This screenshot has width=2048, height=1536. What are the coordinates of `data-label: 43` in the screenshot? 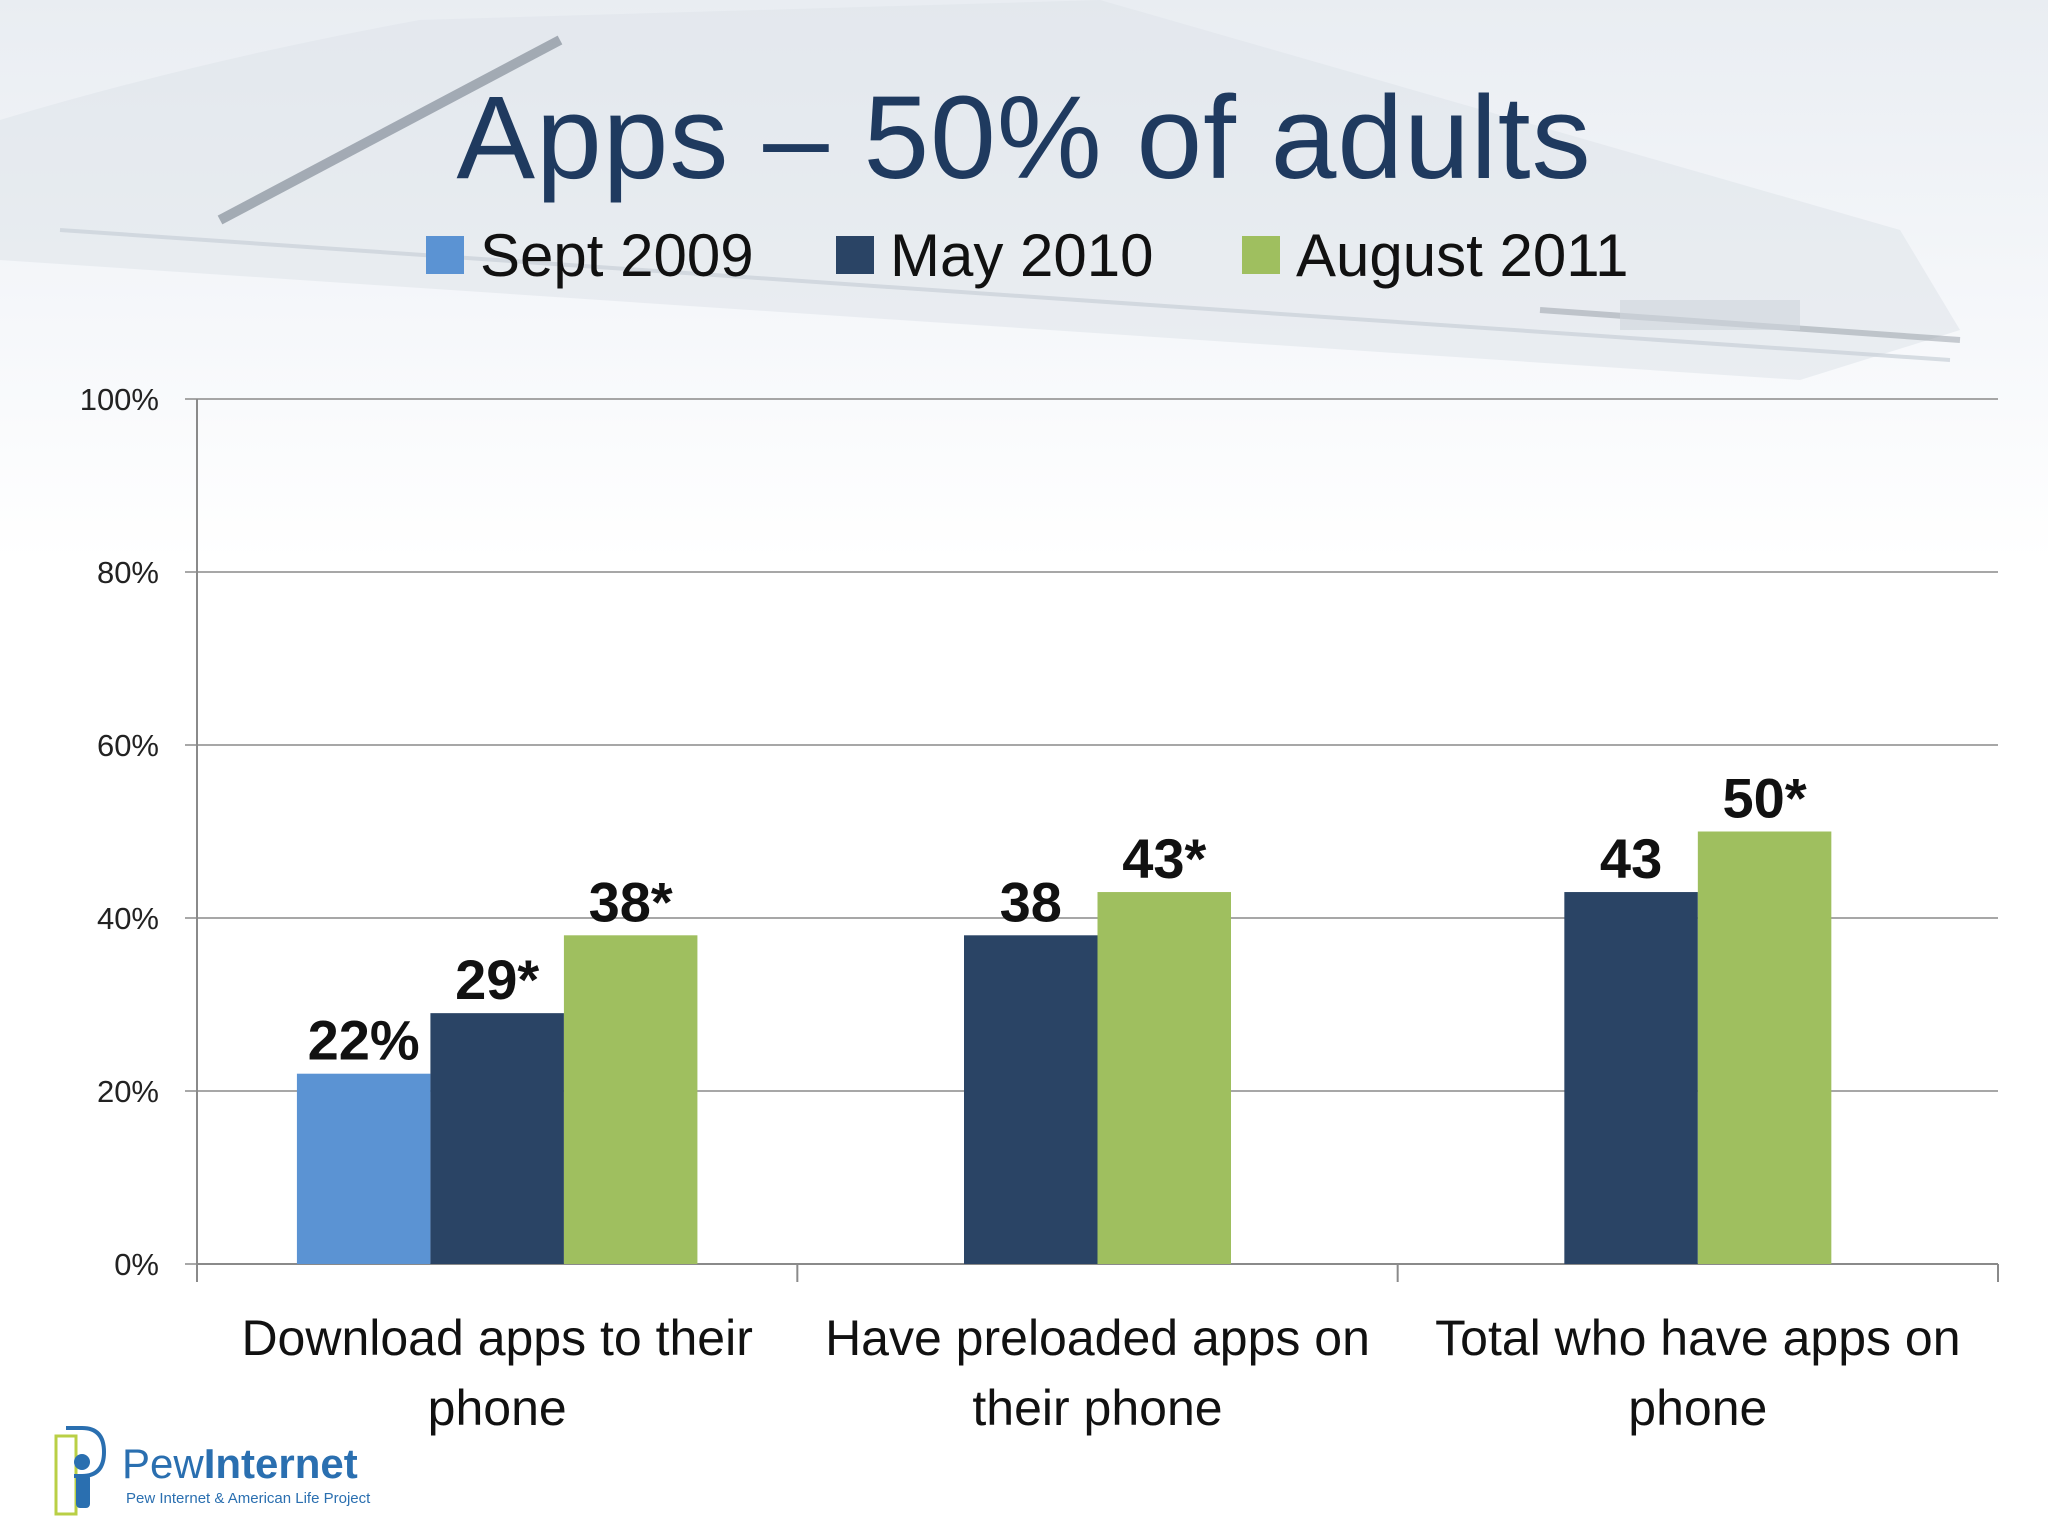 It's located at (1631, 858).